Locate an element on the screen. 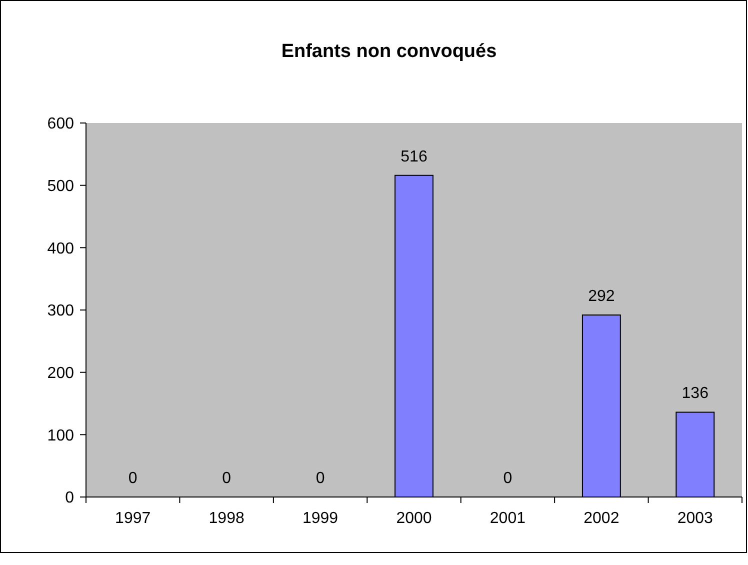 This screenshot has height=565, width=748. y-tick-label: 500 is located at coordinates (60, 186).